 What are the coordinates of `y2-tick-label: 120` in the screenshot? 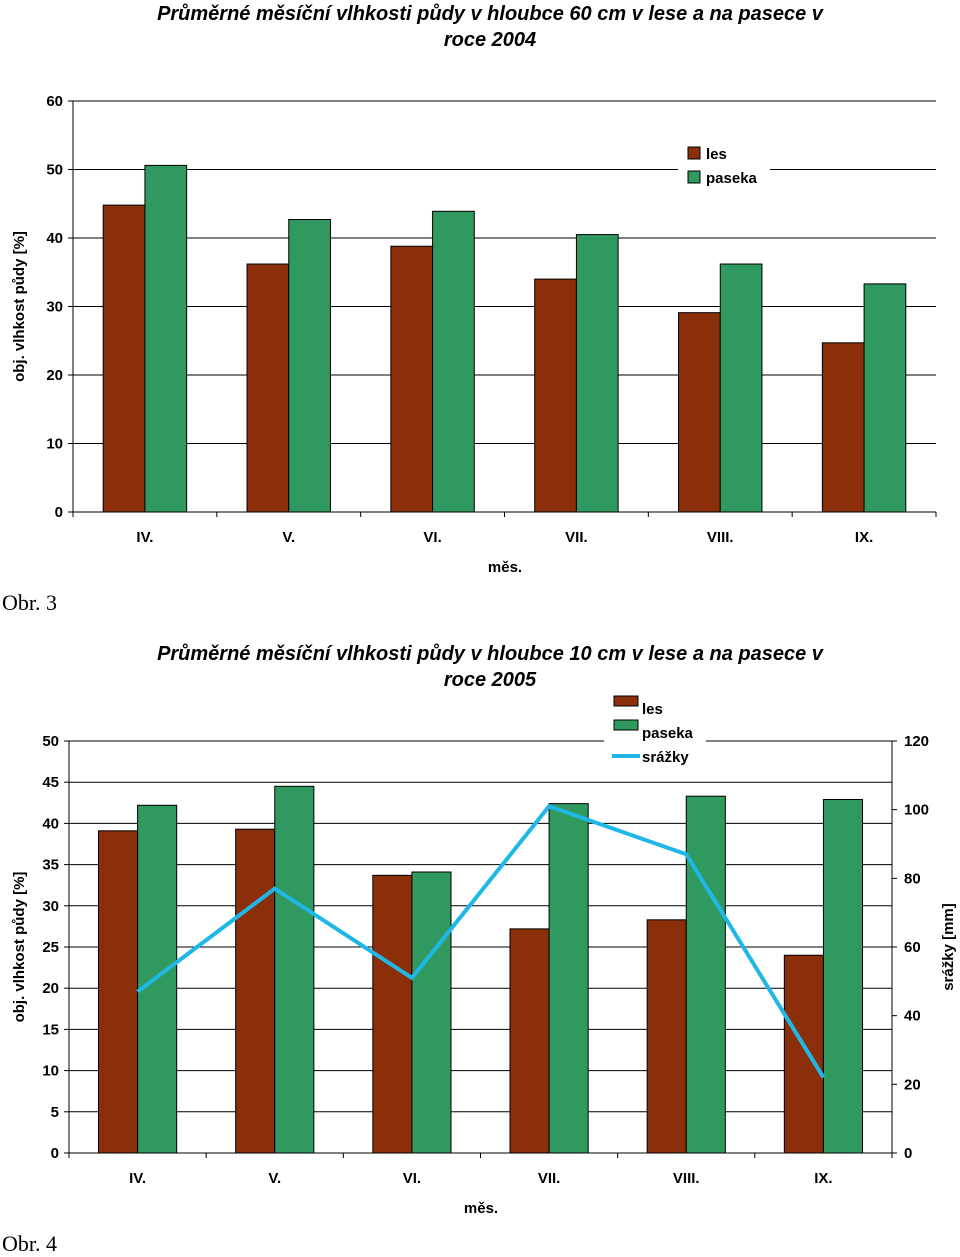 It's located at (916, 741).